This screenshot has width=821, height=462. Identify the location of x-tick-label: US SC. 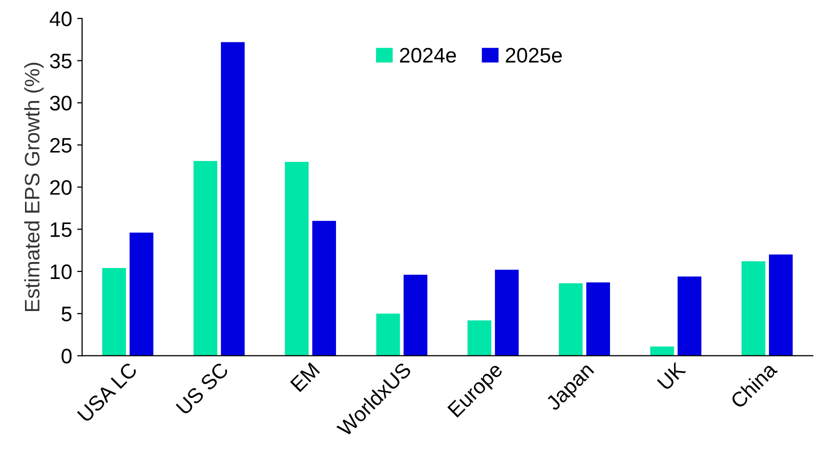
(203, 389).